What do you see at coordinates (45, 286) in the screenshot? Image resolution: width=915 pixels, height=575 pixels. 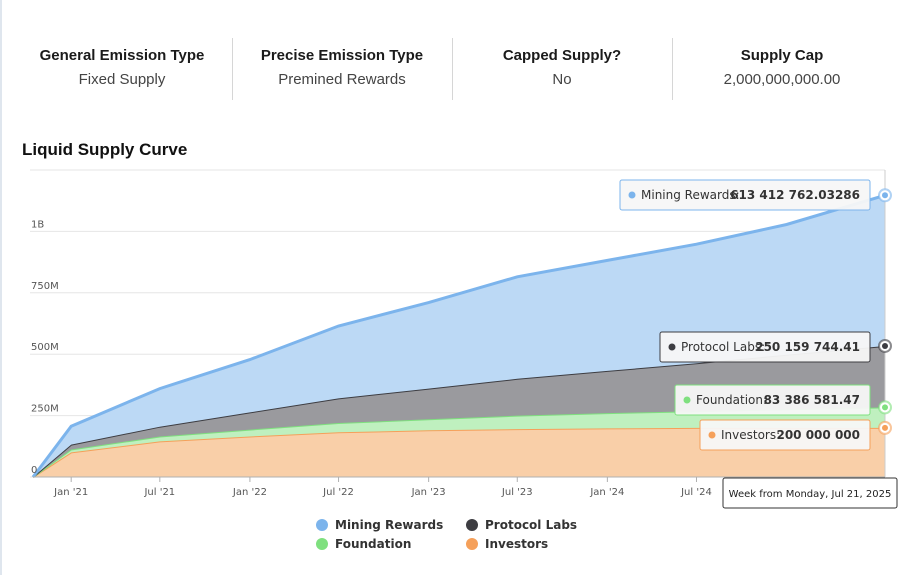 I see `y-tick-label: 750M` at bounding box center [45, 286].